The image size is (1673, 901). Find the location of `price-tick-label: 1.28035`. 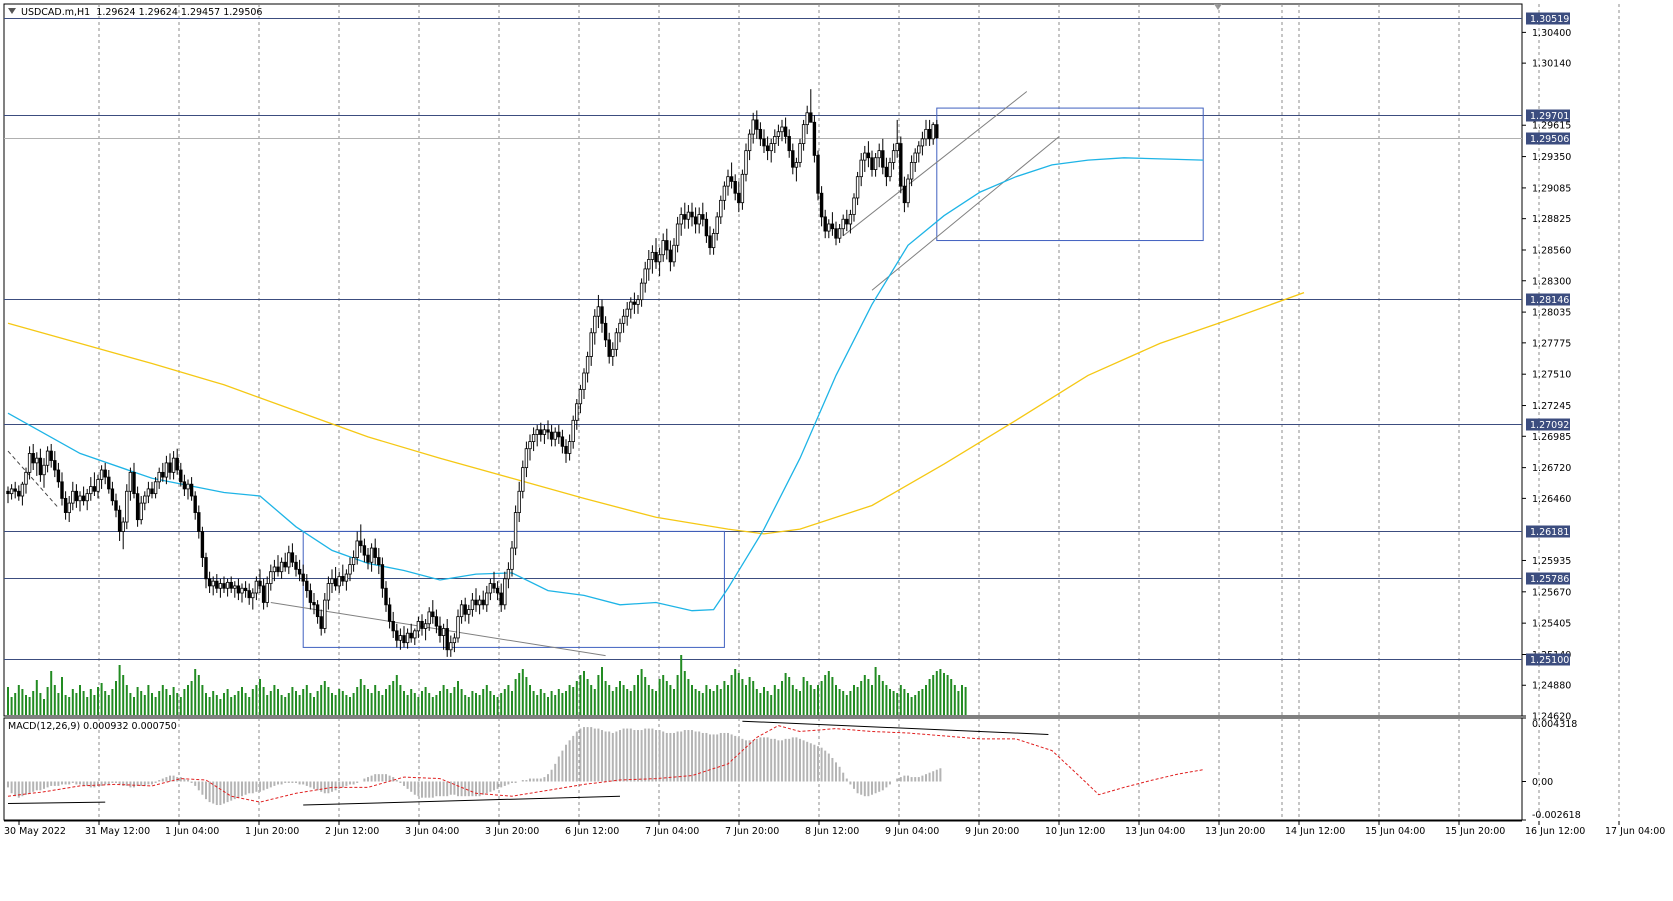

price-tick-label: 1.28035 is located at coordinates (1551, 313).